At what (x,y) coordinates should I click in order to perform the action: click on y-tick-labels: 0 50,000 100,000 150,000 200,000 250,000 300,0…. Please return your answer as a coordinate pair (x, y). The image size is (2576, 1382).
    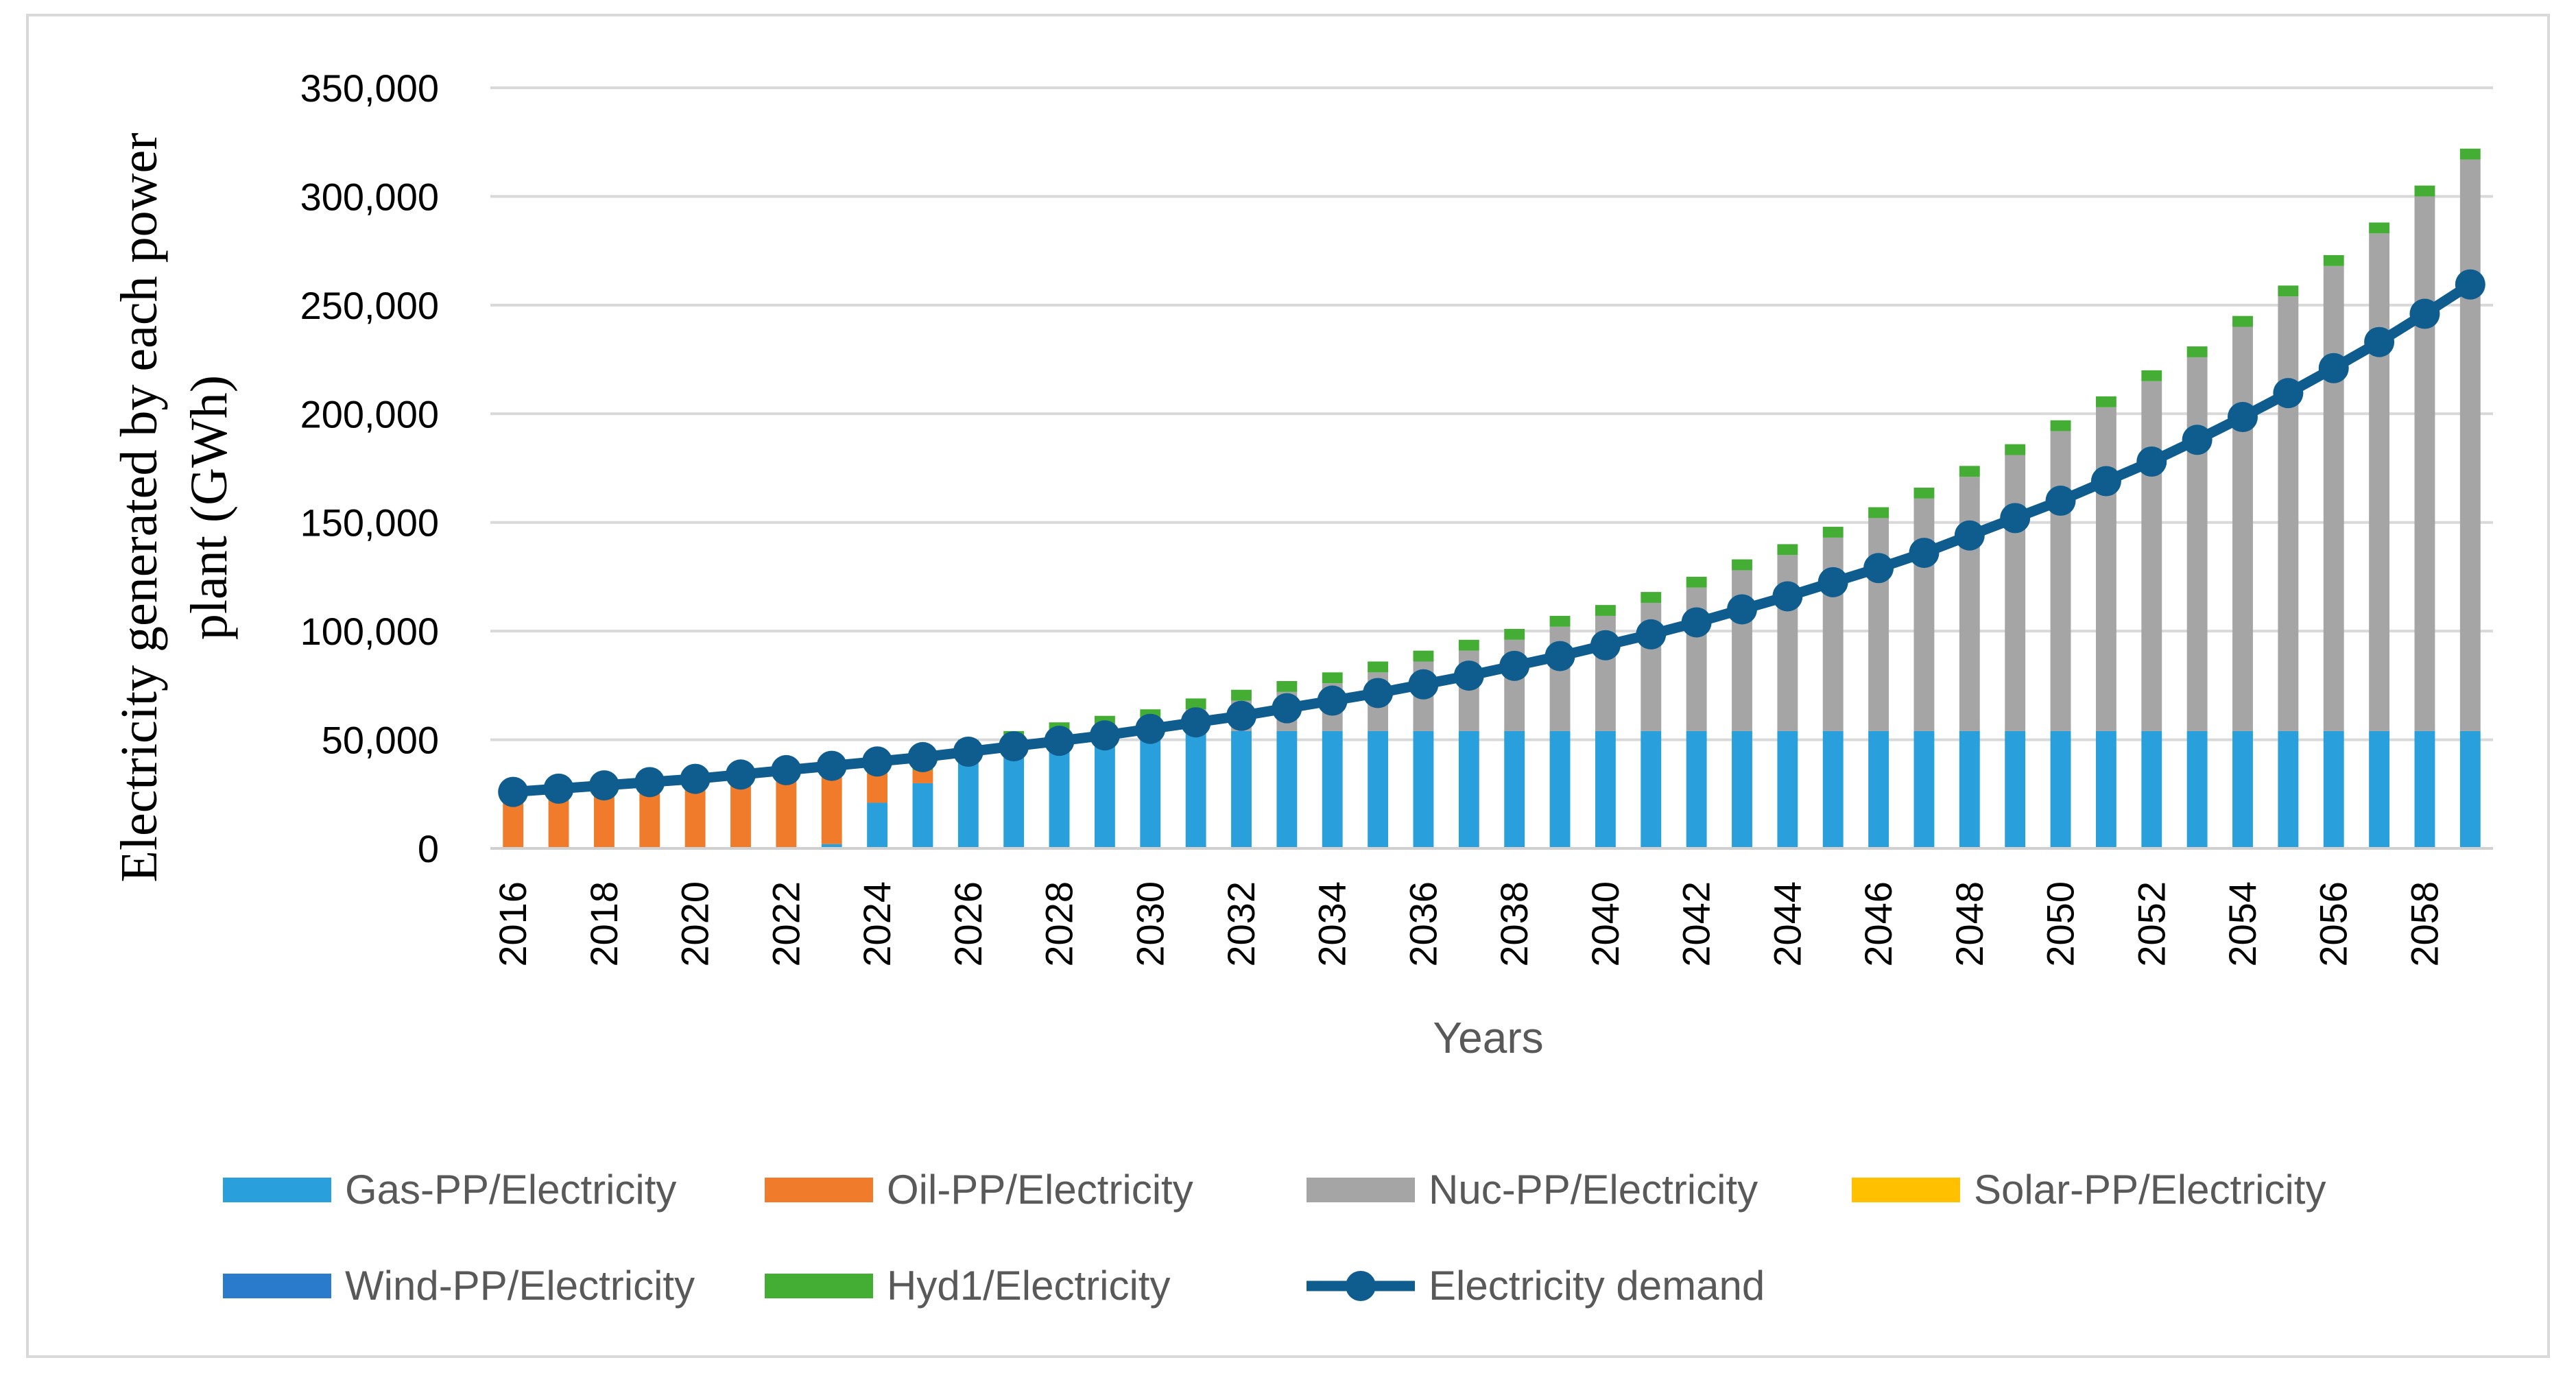
    Looking at the image, I should click on (369, 468).